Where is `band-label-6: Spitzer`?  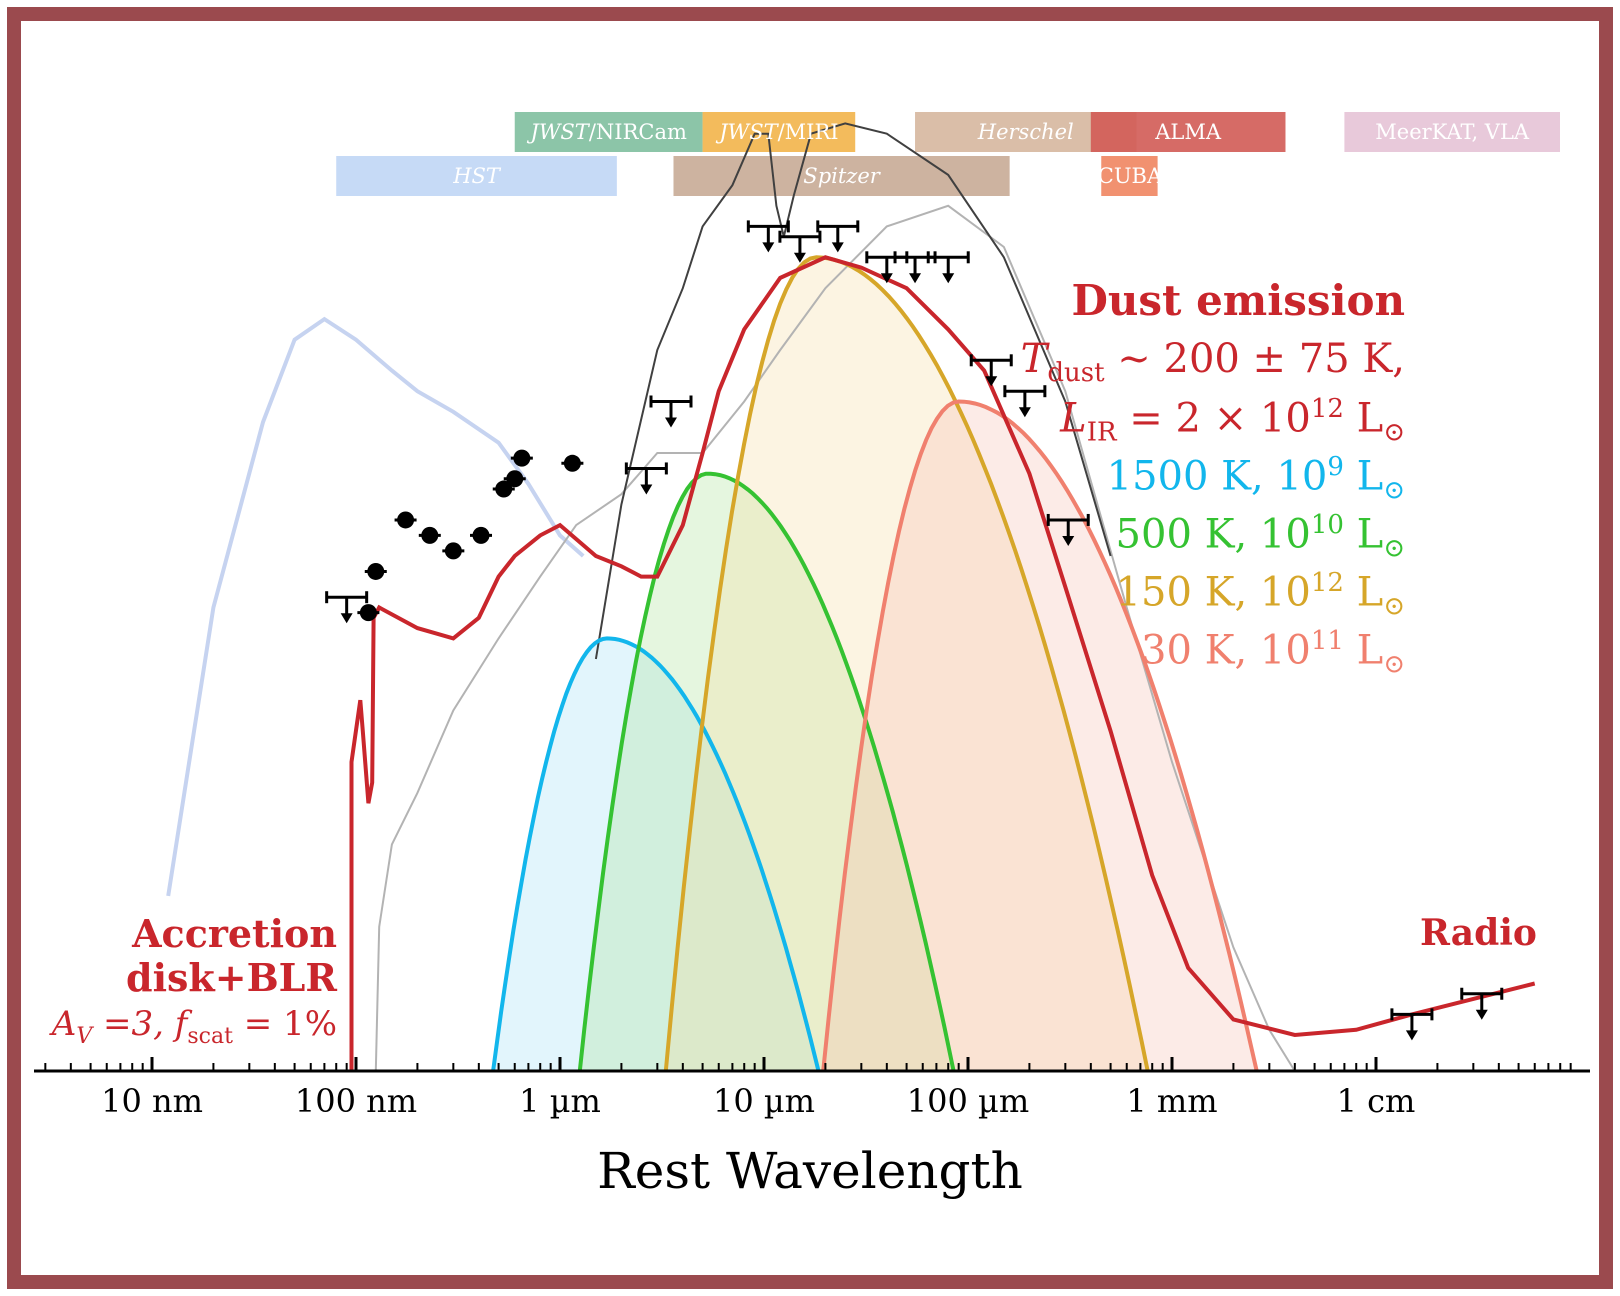
band-label-6: Spitzer is located at coordinates (841, 176).